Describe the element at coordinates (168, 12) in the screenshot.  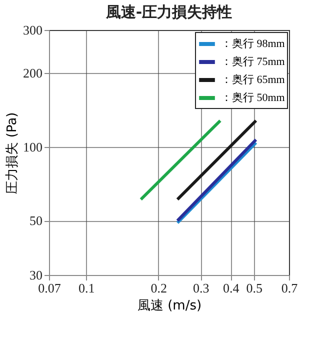
I see `chart-title: 風速-圧力損失持性` at that location.